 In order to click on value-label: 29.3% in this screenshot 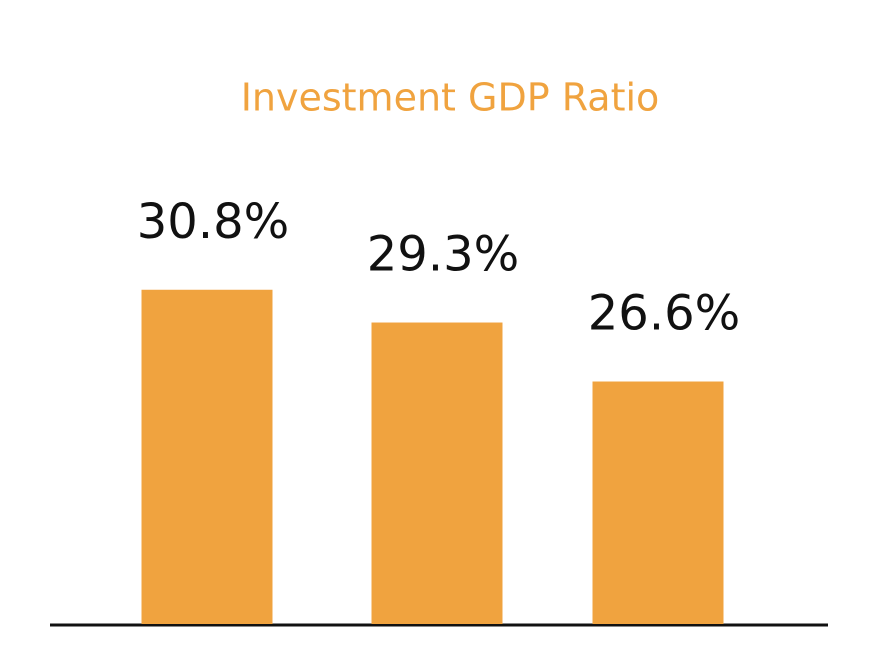, I will do `click(443, 255)`.